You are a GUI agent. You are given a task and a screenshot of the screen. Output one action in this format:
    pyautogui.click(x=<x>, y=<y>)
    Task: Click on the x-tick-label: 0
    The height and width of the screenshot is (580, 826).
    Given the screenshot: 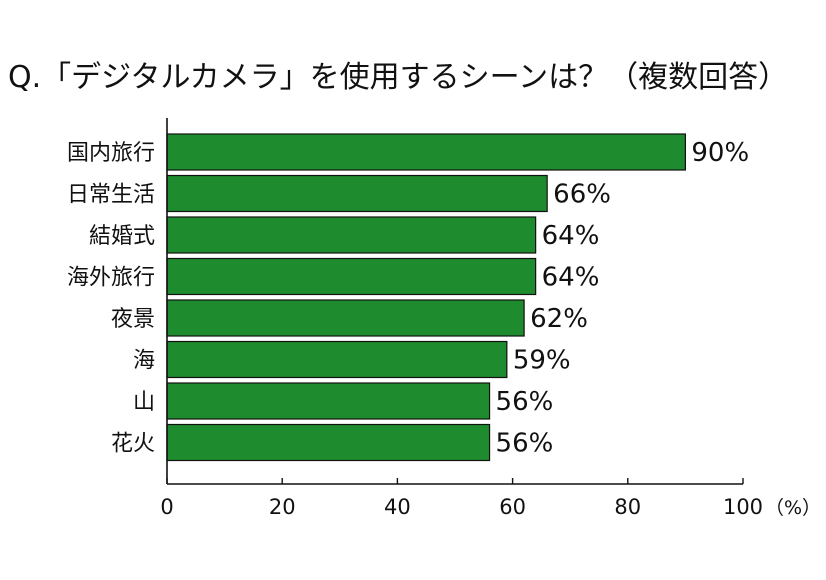 What is the action you would take?
    pyautogui.click(x=166, y=507)
    